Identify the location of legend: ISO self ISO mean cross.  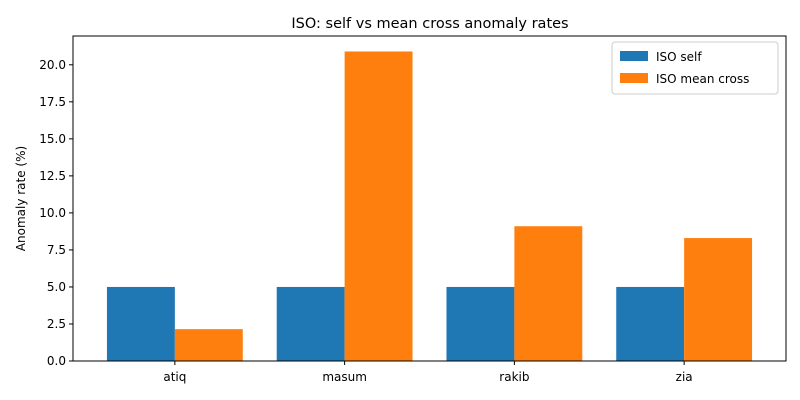
(695, 68).